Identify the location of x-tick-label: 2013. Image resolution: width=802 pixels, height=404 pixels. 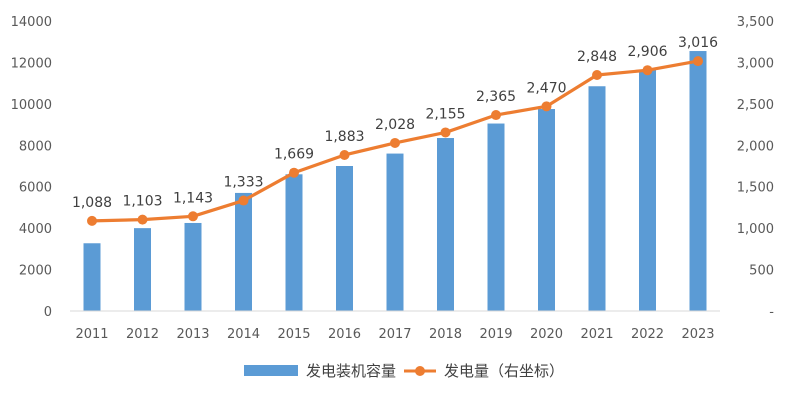
(192, 334).